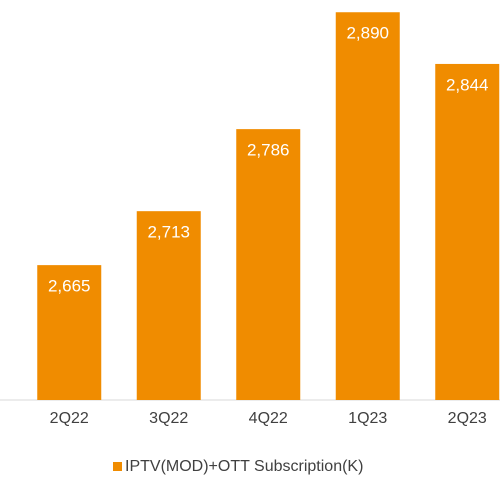 The width and height of the screenshot is (500, 482). What do you see at coordinates (69, 286) in the screenshot?
I see `data-label: 2,665` at bounding box center [69, 286].